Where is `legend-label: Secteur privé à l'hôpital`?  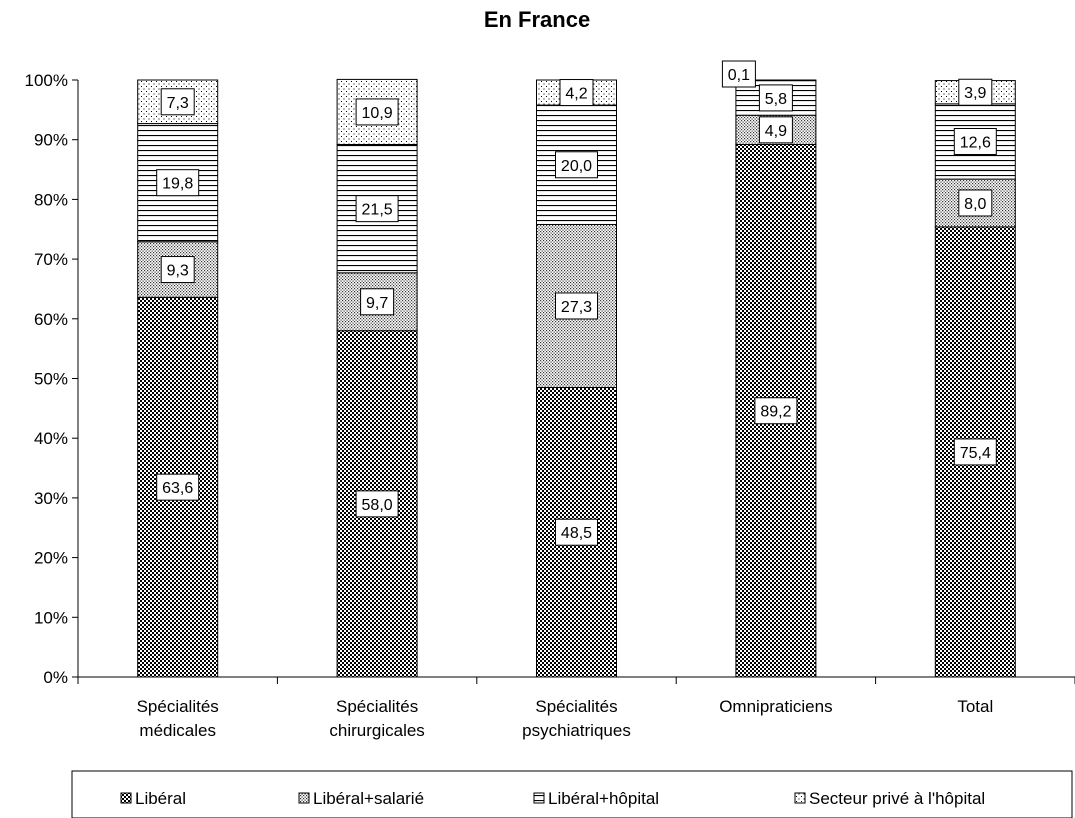 legend-label: Secteur privé à l'hôpital is located at coordinates (897, 798).